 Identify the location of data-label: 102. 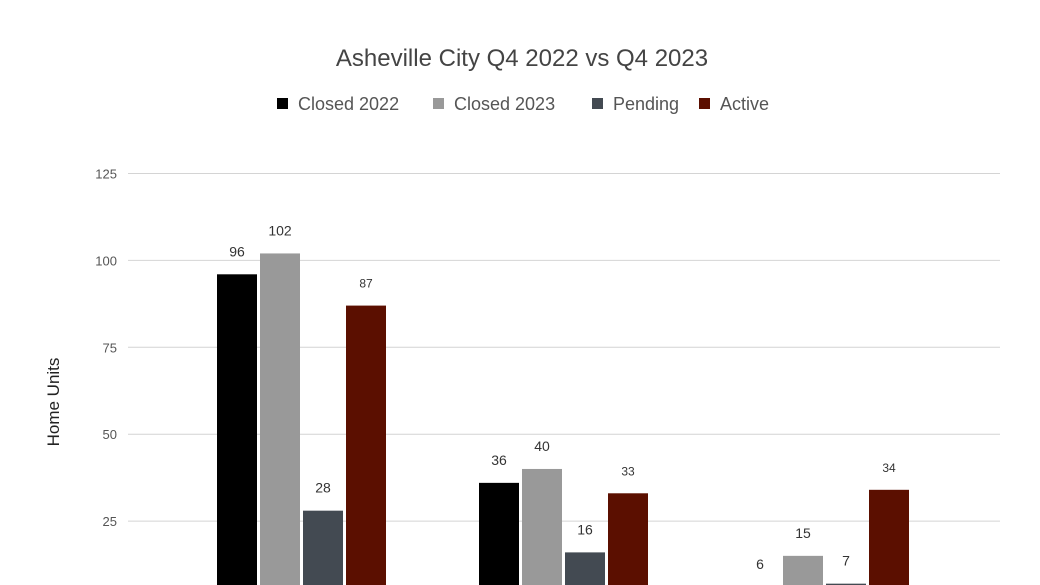
(280, 230).